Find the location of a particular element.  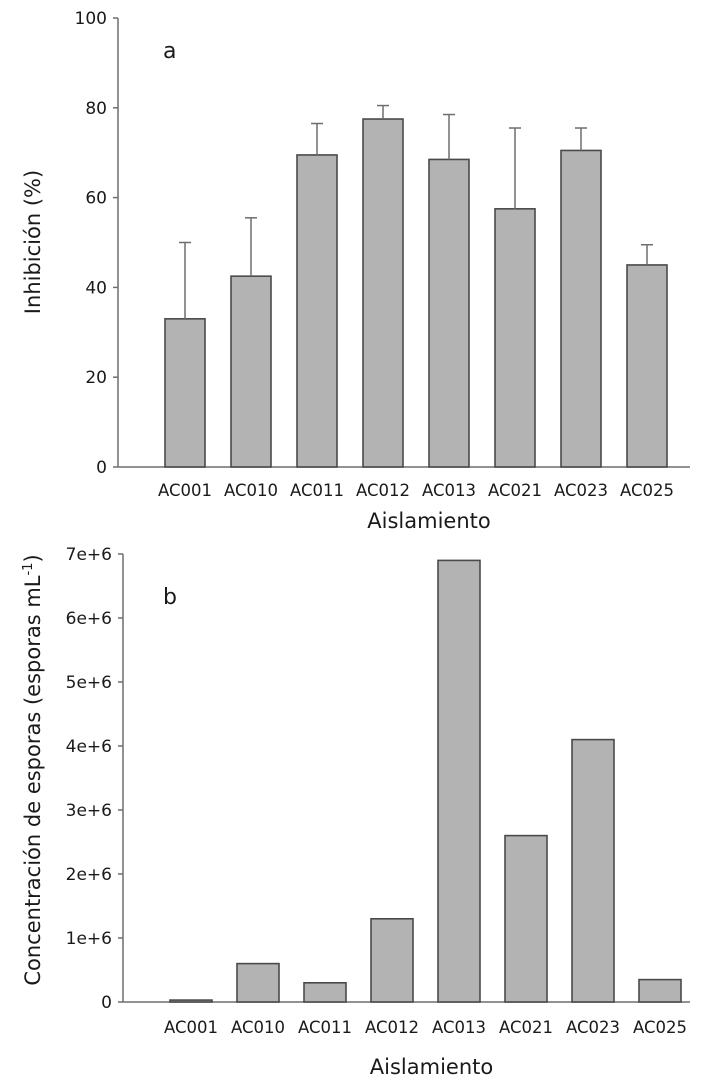

b-bar-ac023 is located at coordinates (593, 870).